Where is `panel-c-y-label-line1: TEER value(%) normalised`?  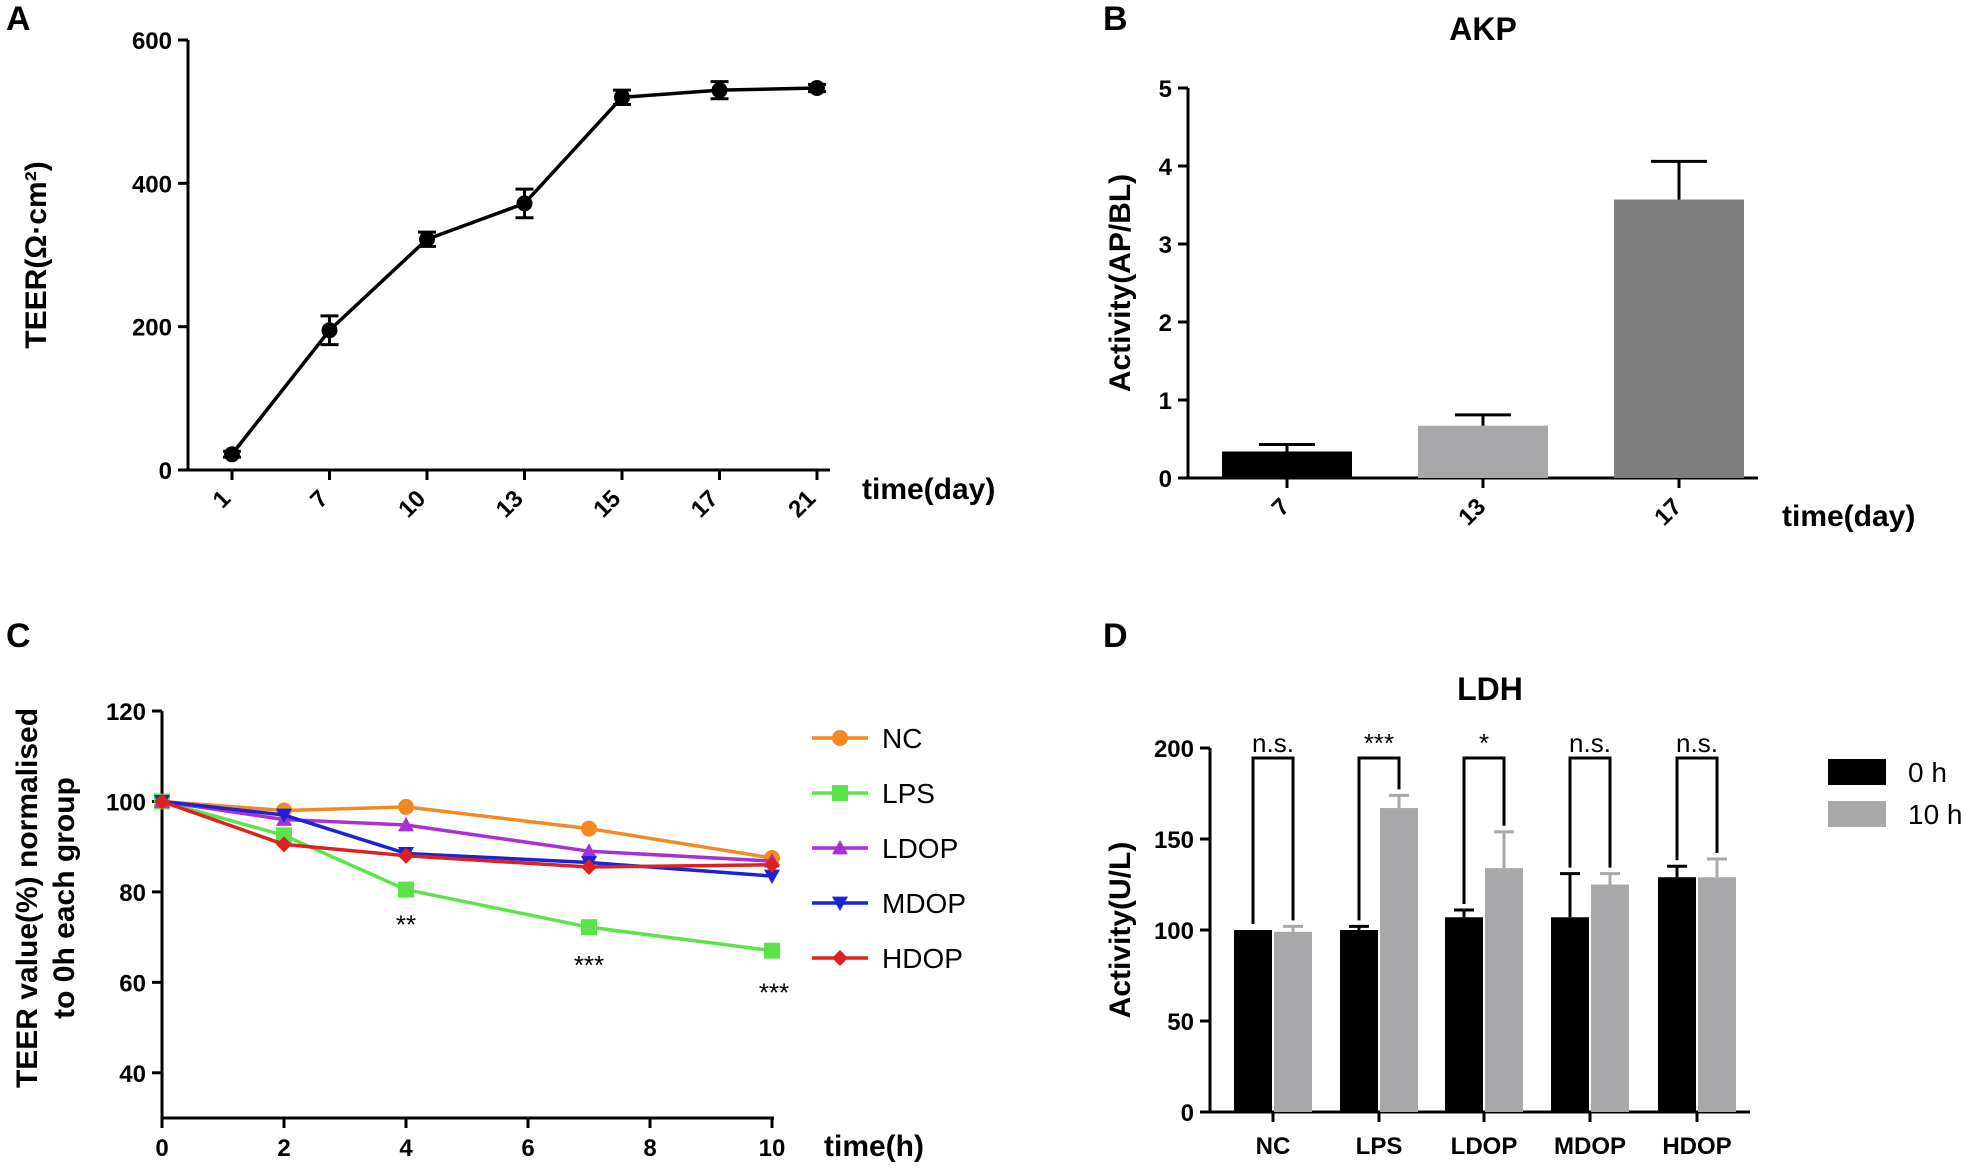
panel-c-y-label-line1: TEER value(%) normalised is located at coordinates (27, 898).